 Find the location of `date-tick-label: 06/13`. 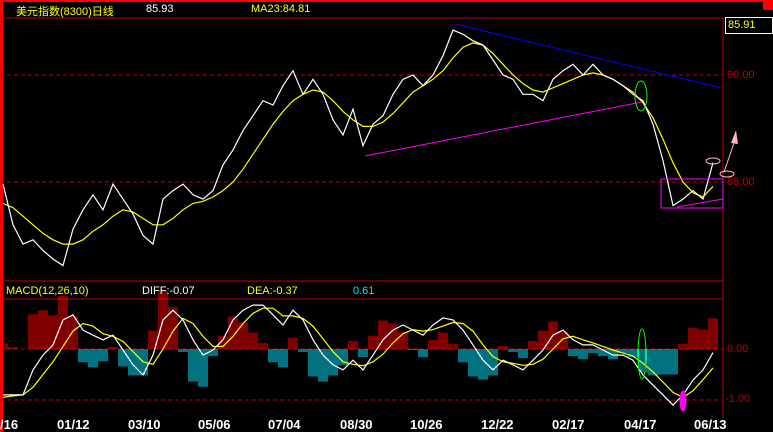

date-tick-label: 06/13 is located at coordinates (710, 424).